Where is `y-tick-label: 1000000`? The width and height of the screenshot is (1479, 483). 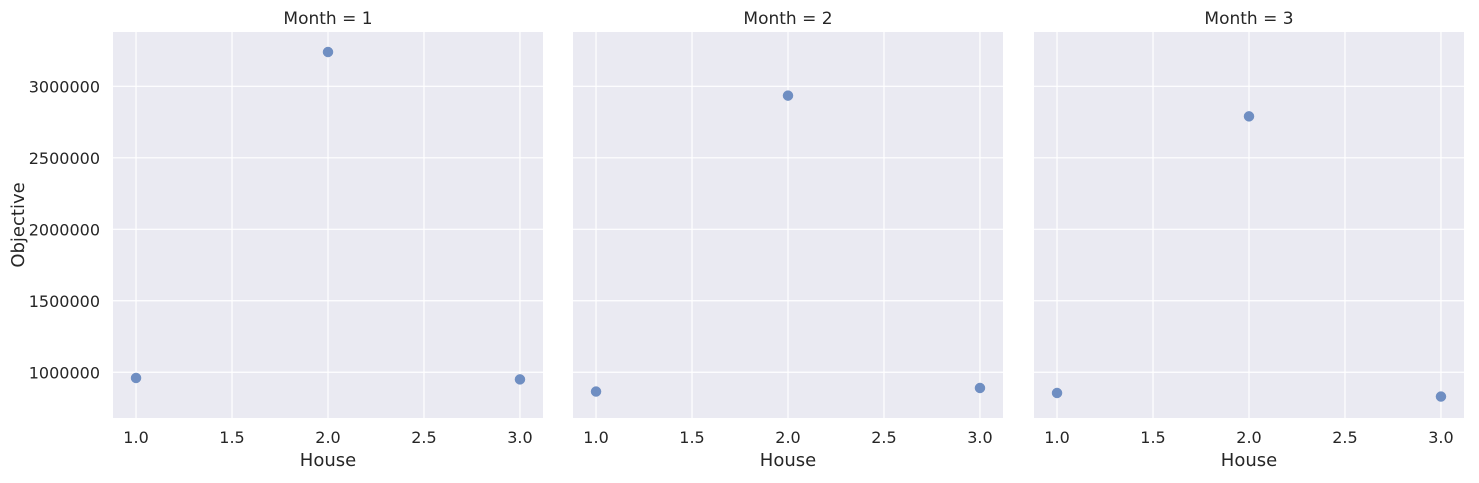
y-tick-label: 1000000 is located at coordinates (64, 372).